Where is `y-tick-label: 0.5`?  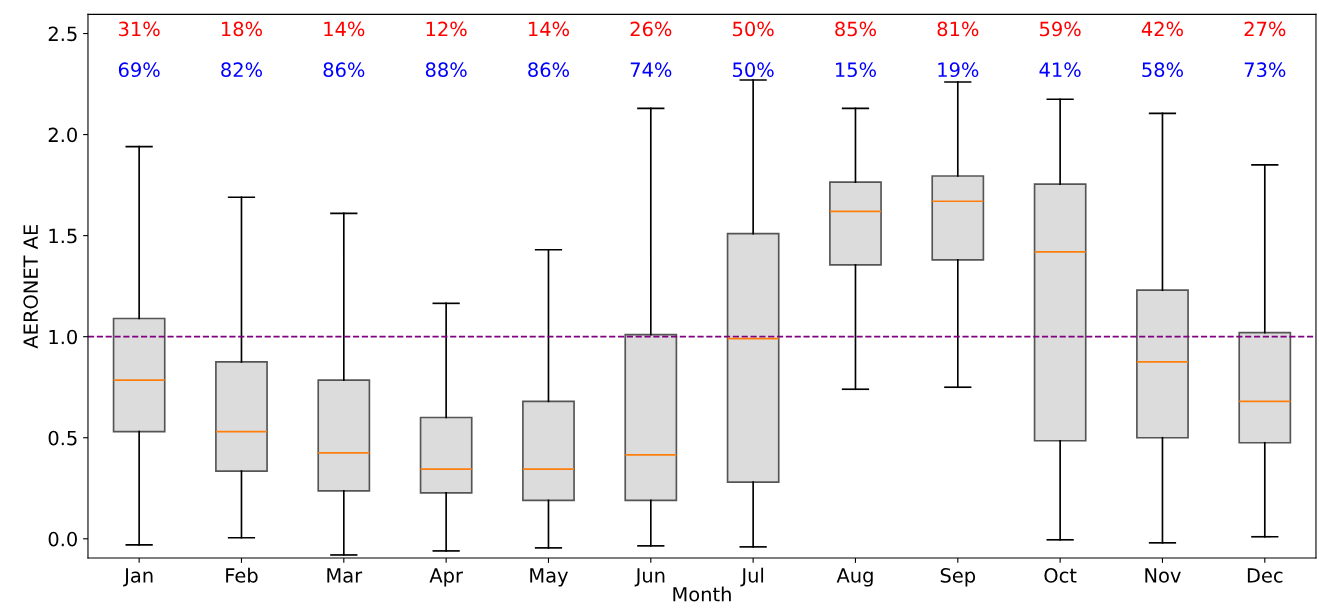 y-tick-label: 0.5 is located at coordinates (62, 438).